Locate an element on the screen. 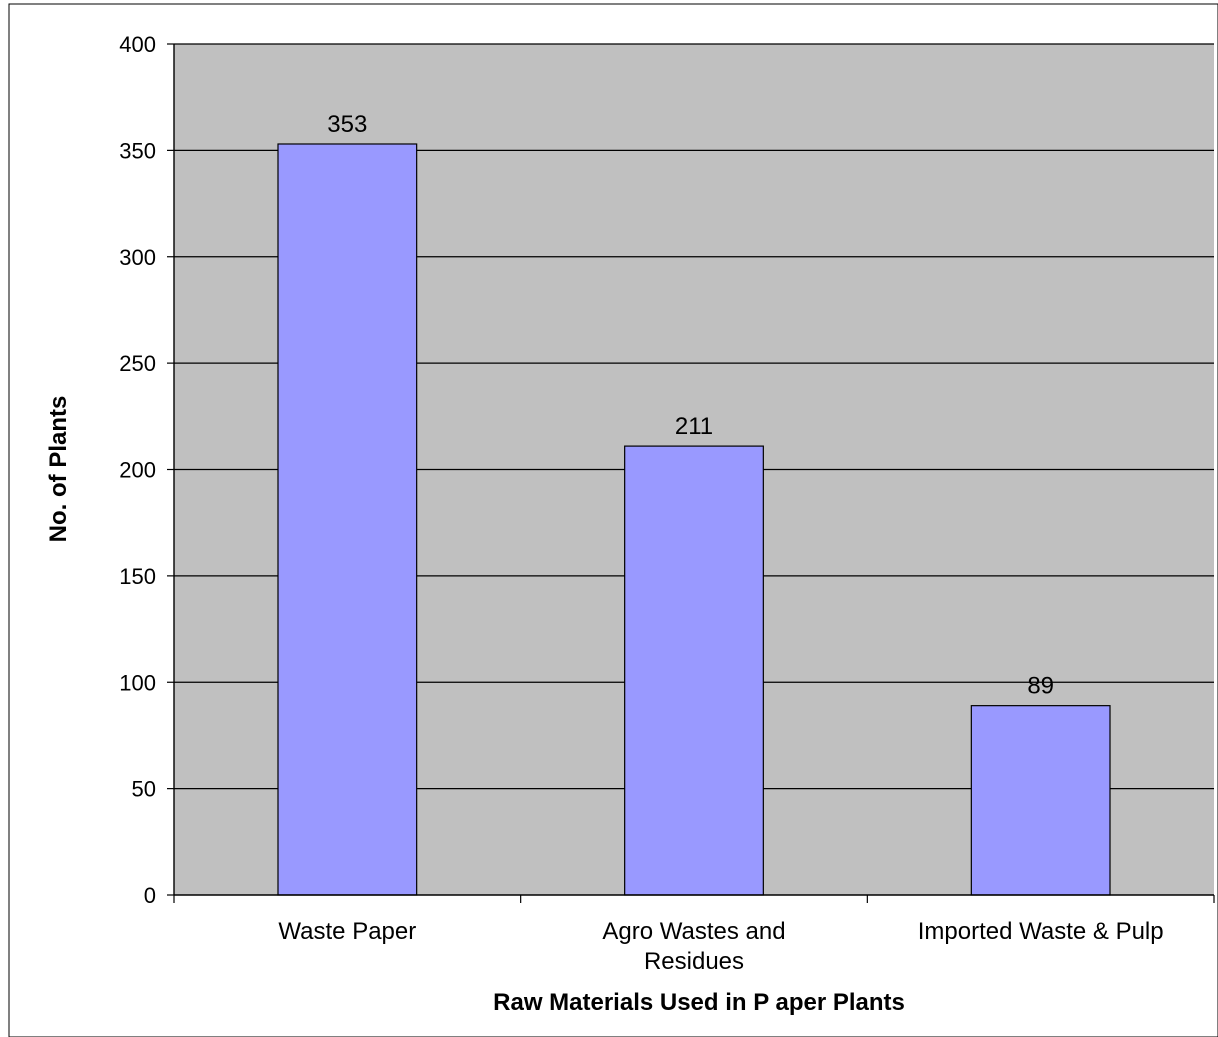  x-category-label-line: Waste Paper is located at coordinates (347, 931).